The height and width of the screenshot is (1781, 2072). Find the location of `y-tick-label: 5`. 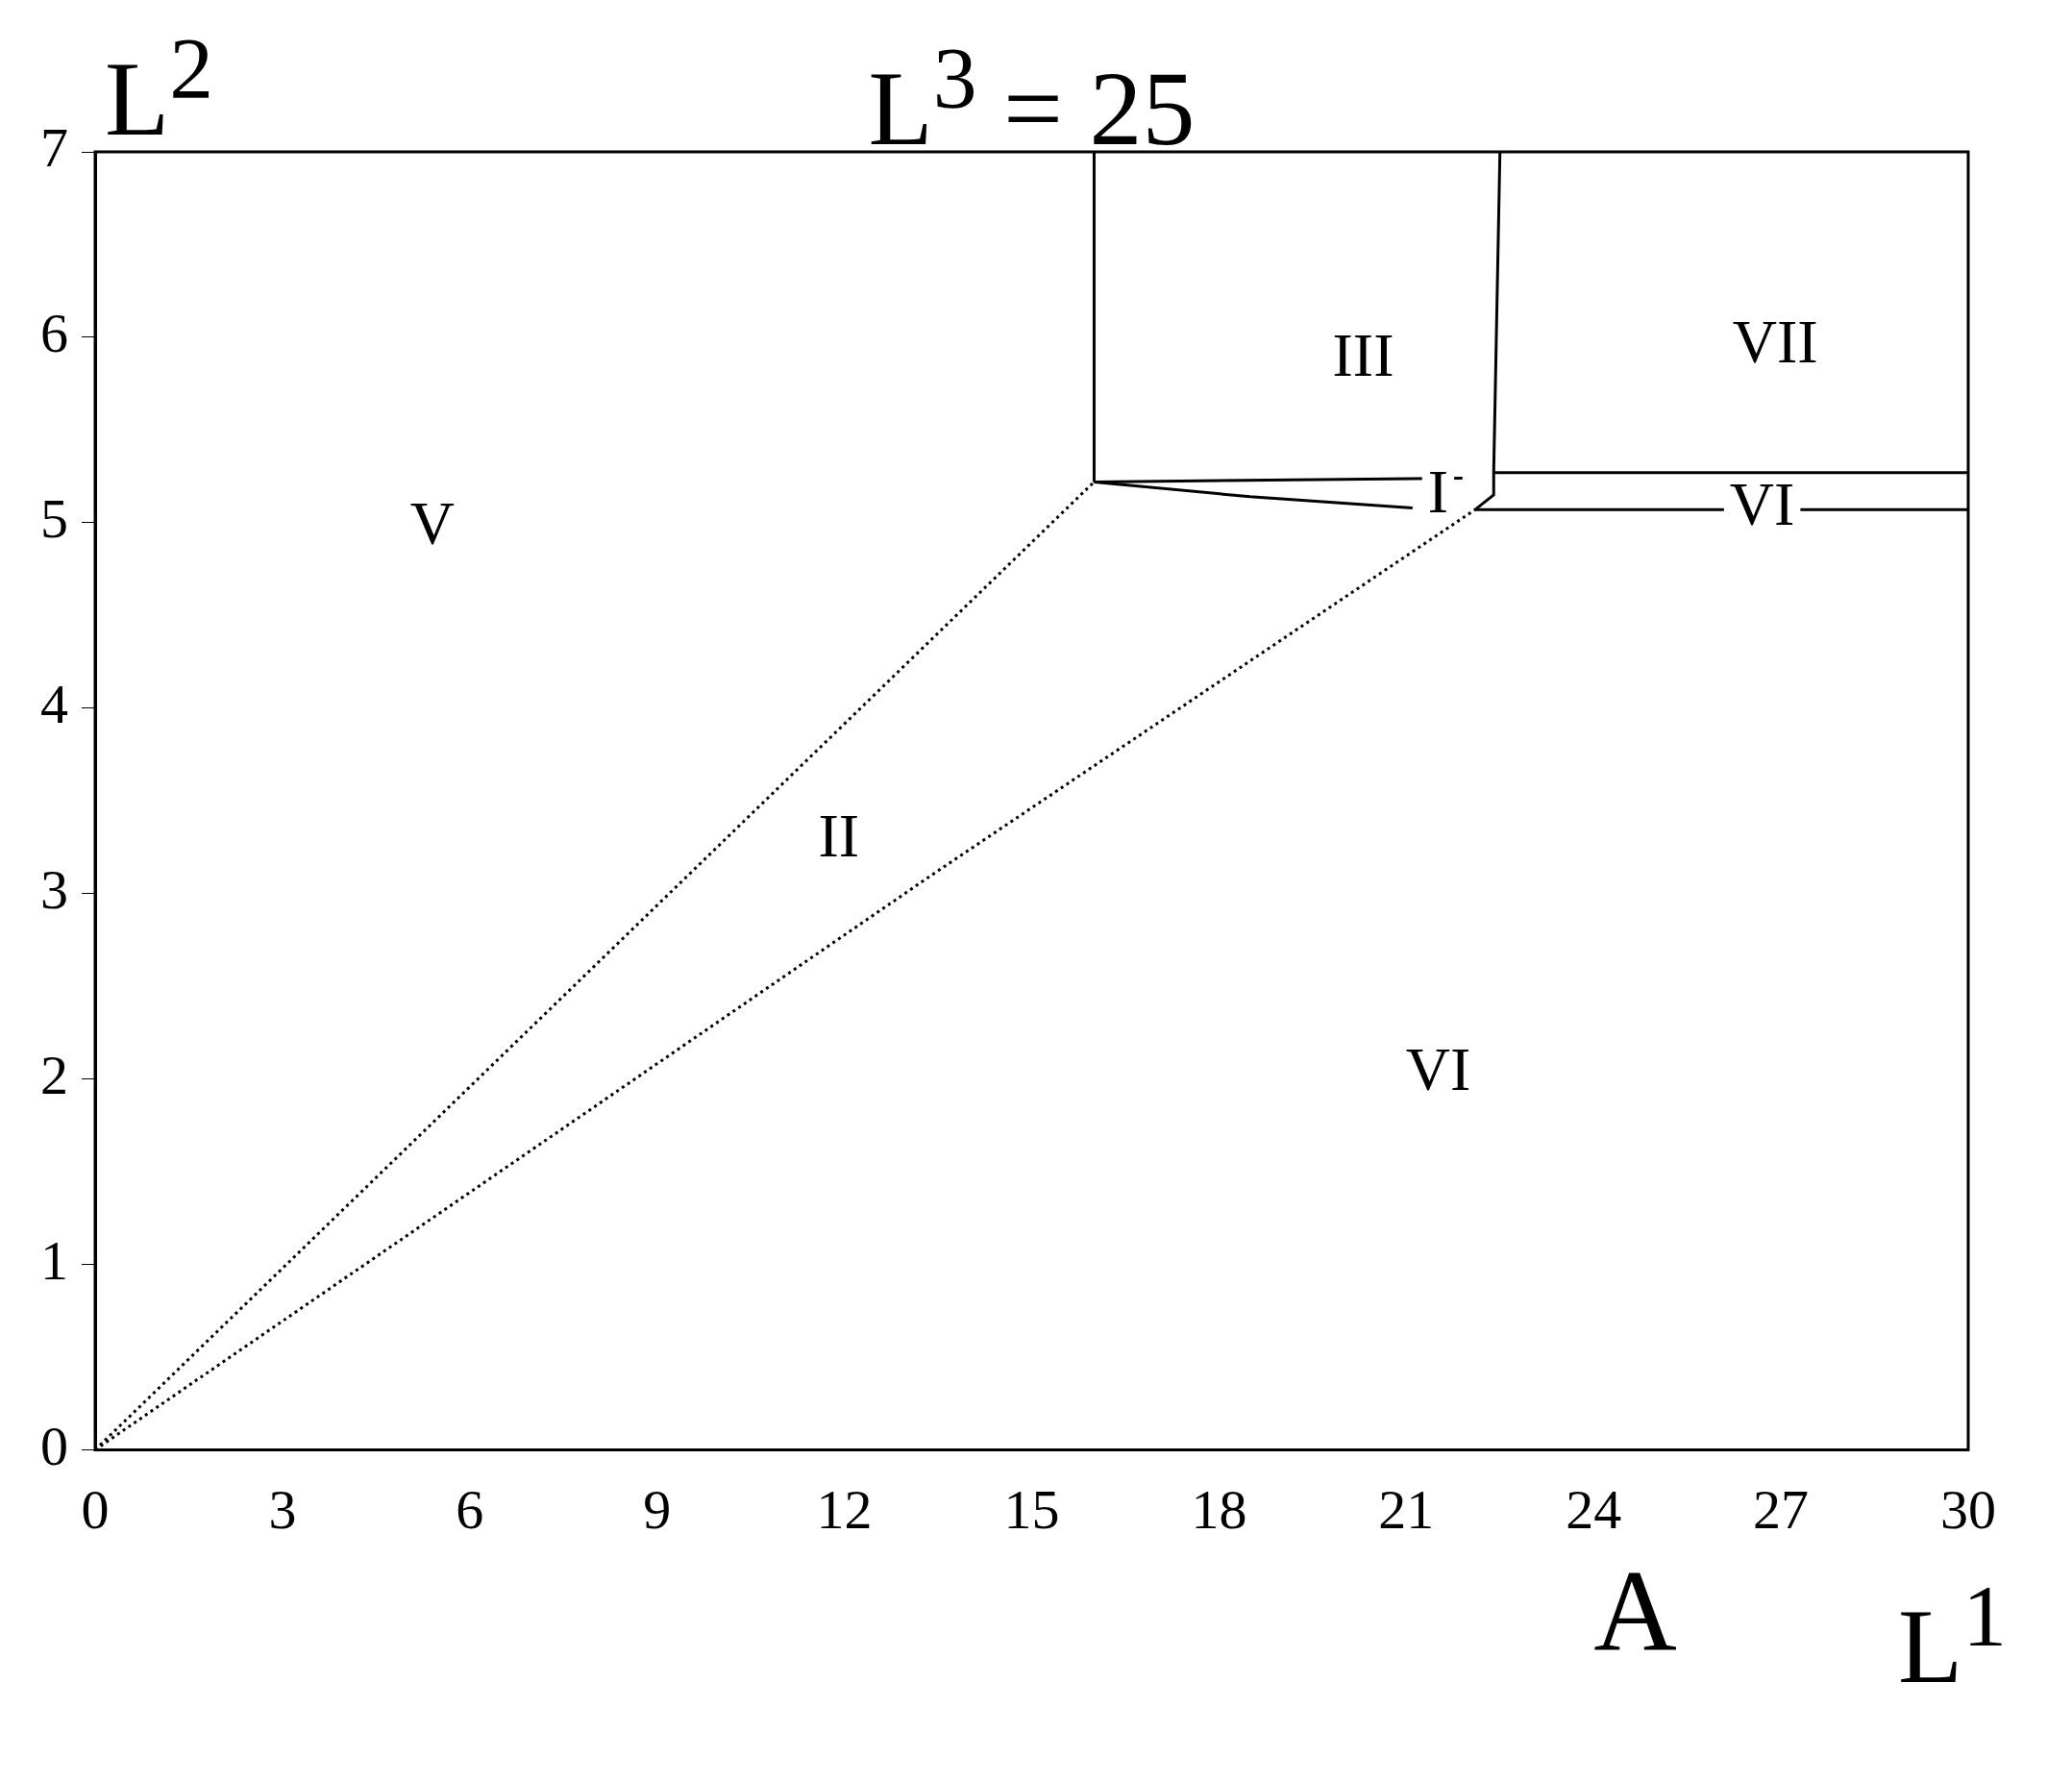

y-tick-label: 5 is located at coordinates (54, 519).